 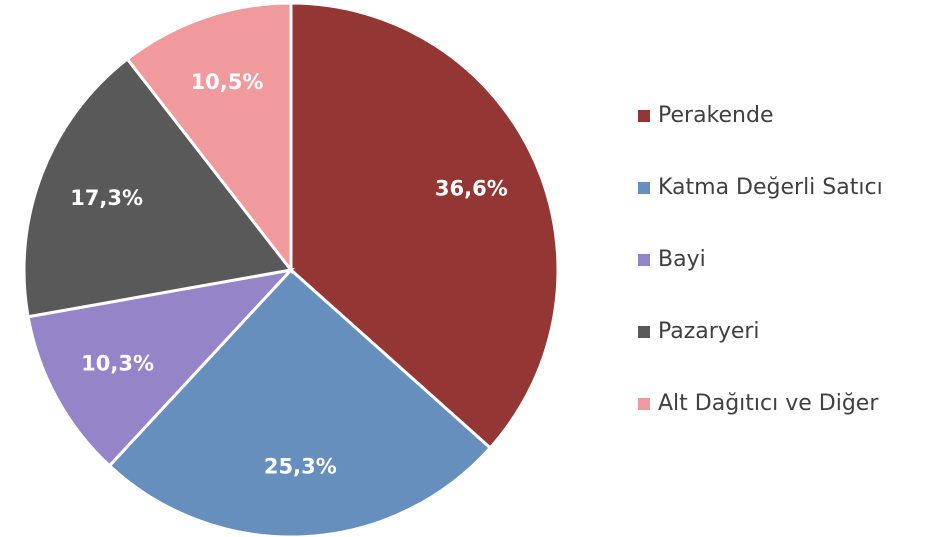 I want to click on slice-label: 17,3%, so click(x=106, y=198).